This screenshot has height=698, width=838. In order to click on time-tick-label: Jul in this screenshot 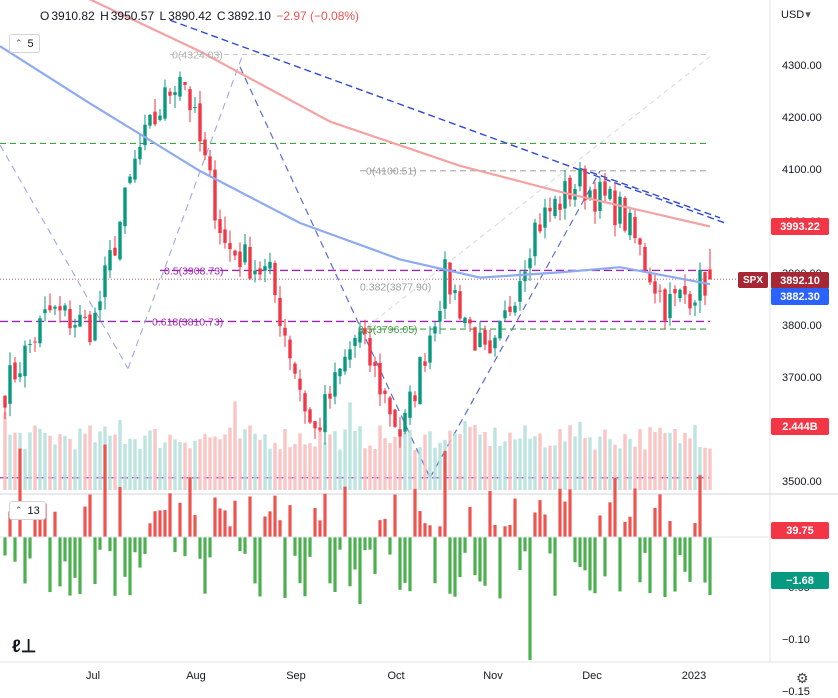, I will do `click(93, 676)`.